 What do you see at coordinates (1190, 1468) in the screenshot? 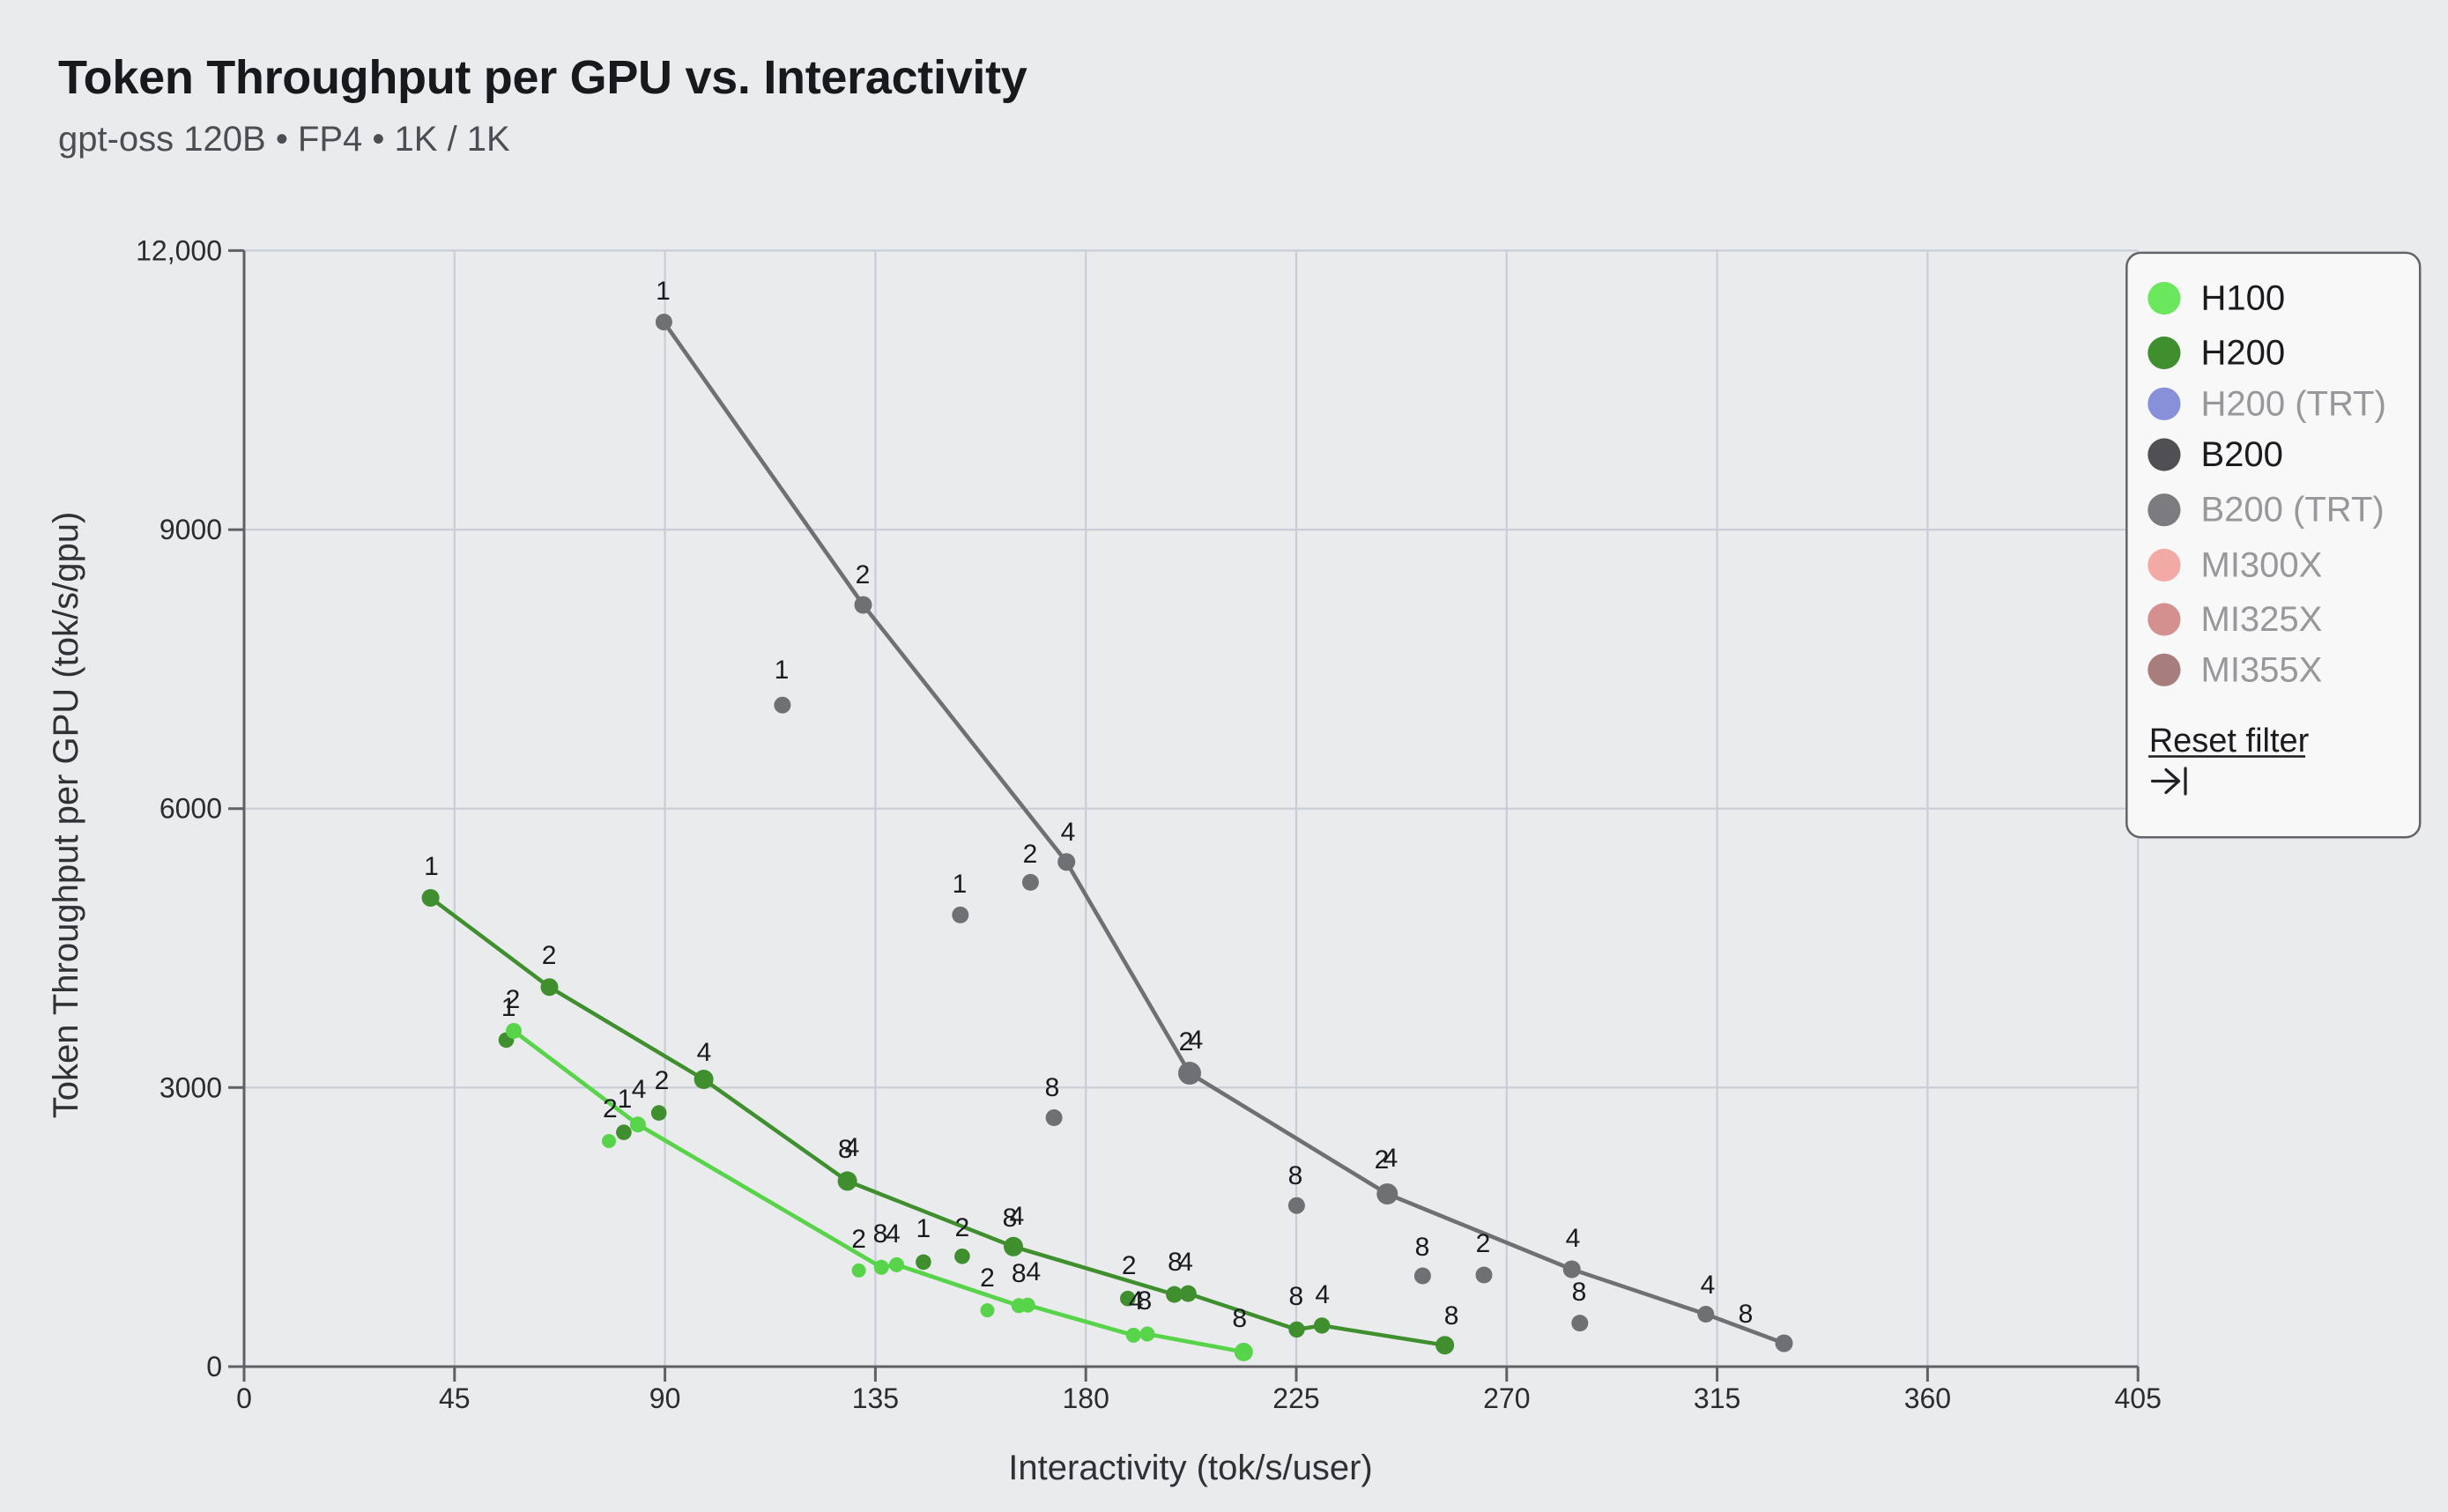
I see `svg-text: Interactivity (tok/s/user)` at bounding box center [1190, 1468].